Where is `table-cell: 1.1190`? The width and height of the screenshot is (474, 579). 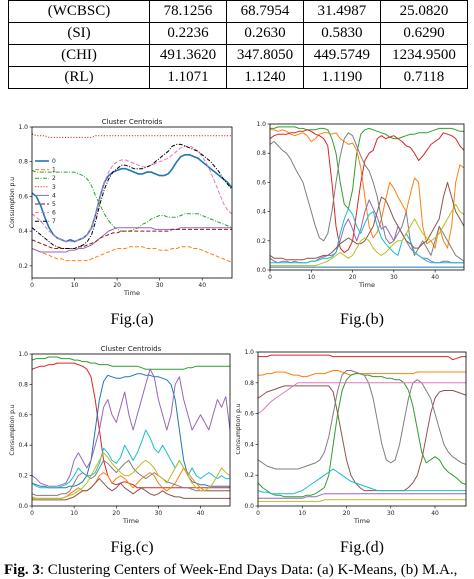 table-cell: 1.1190 is located at coordinates (341, 77).